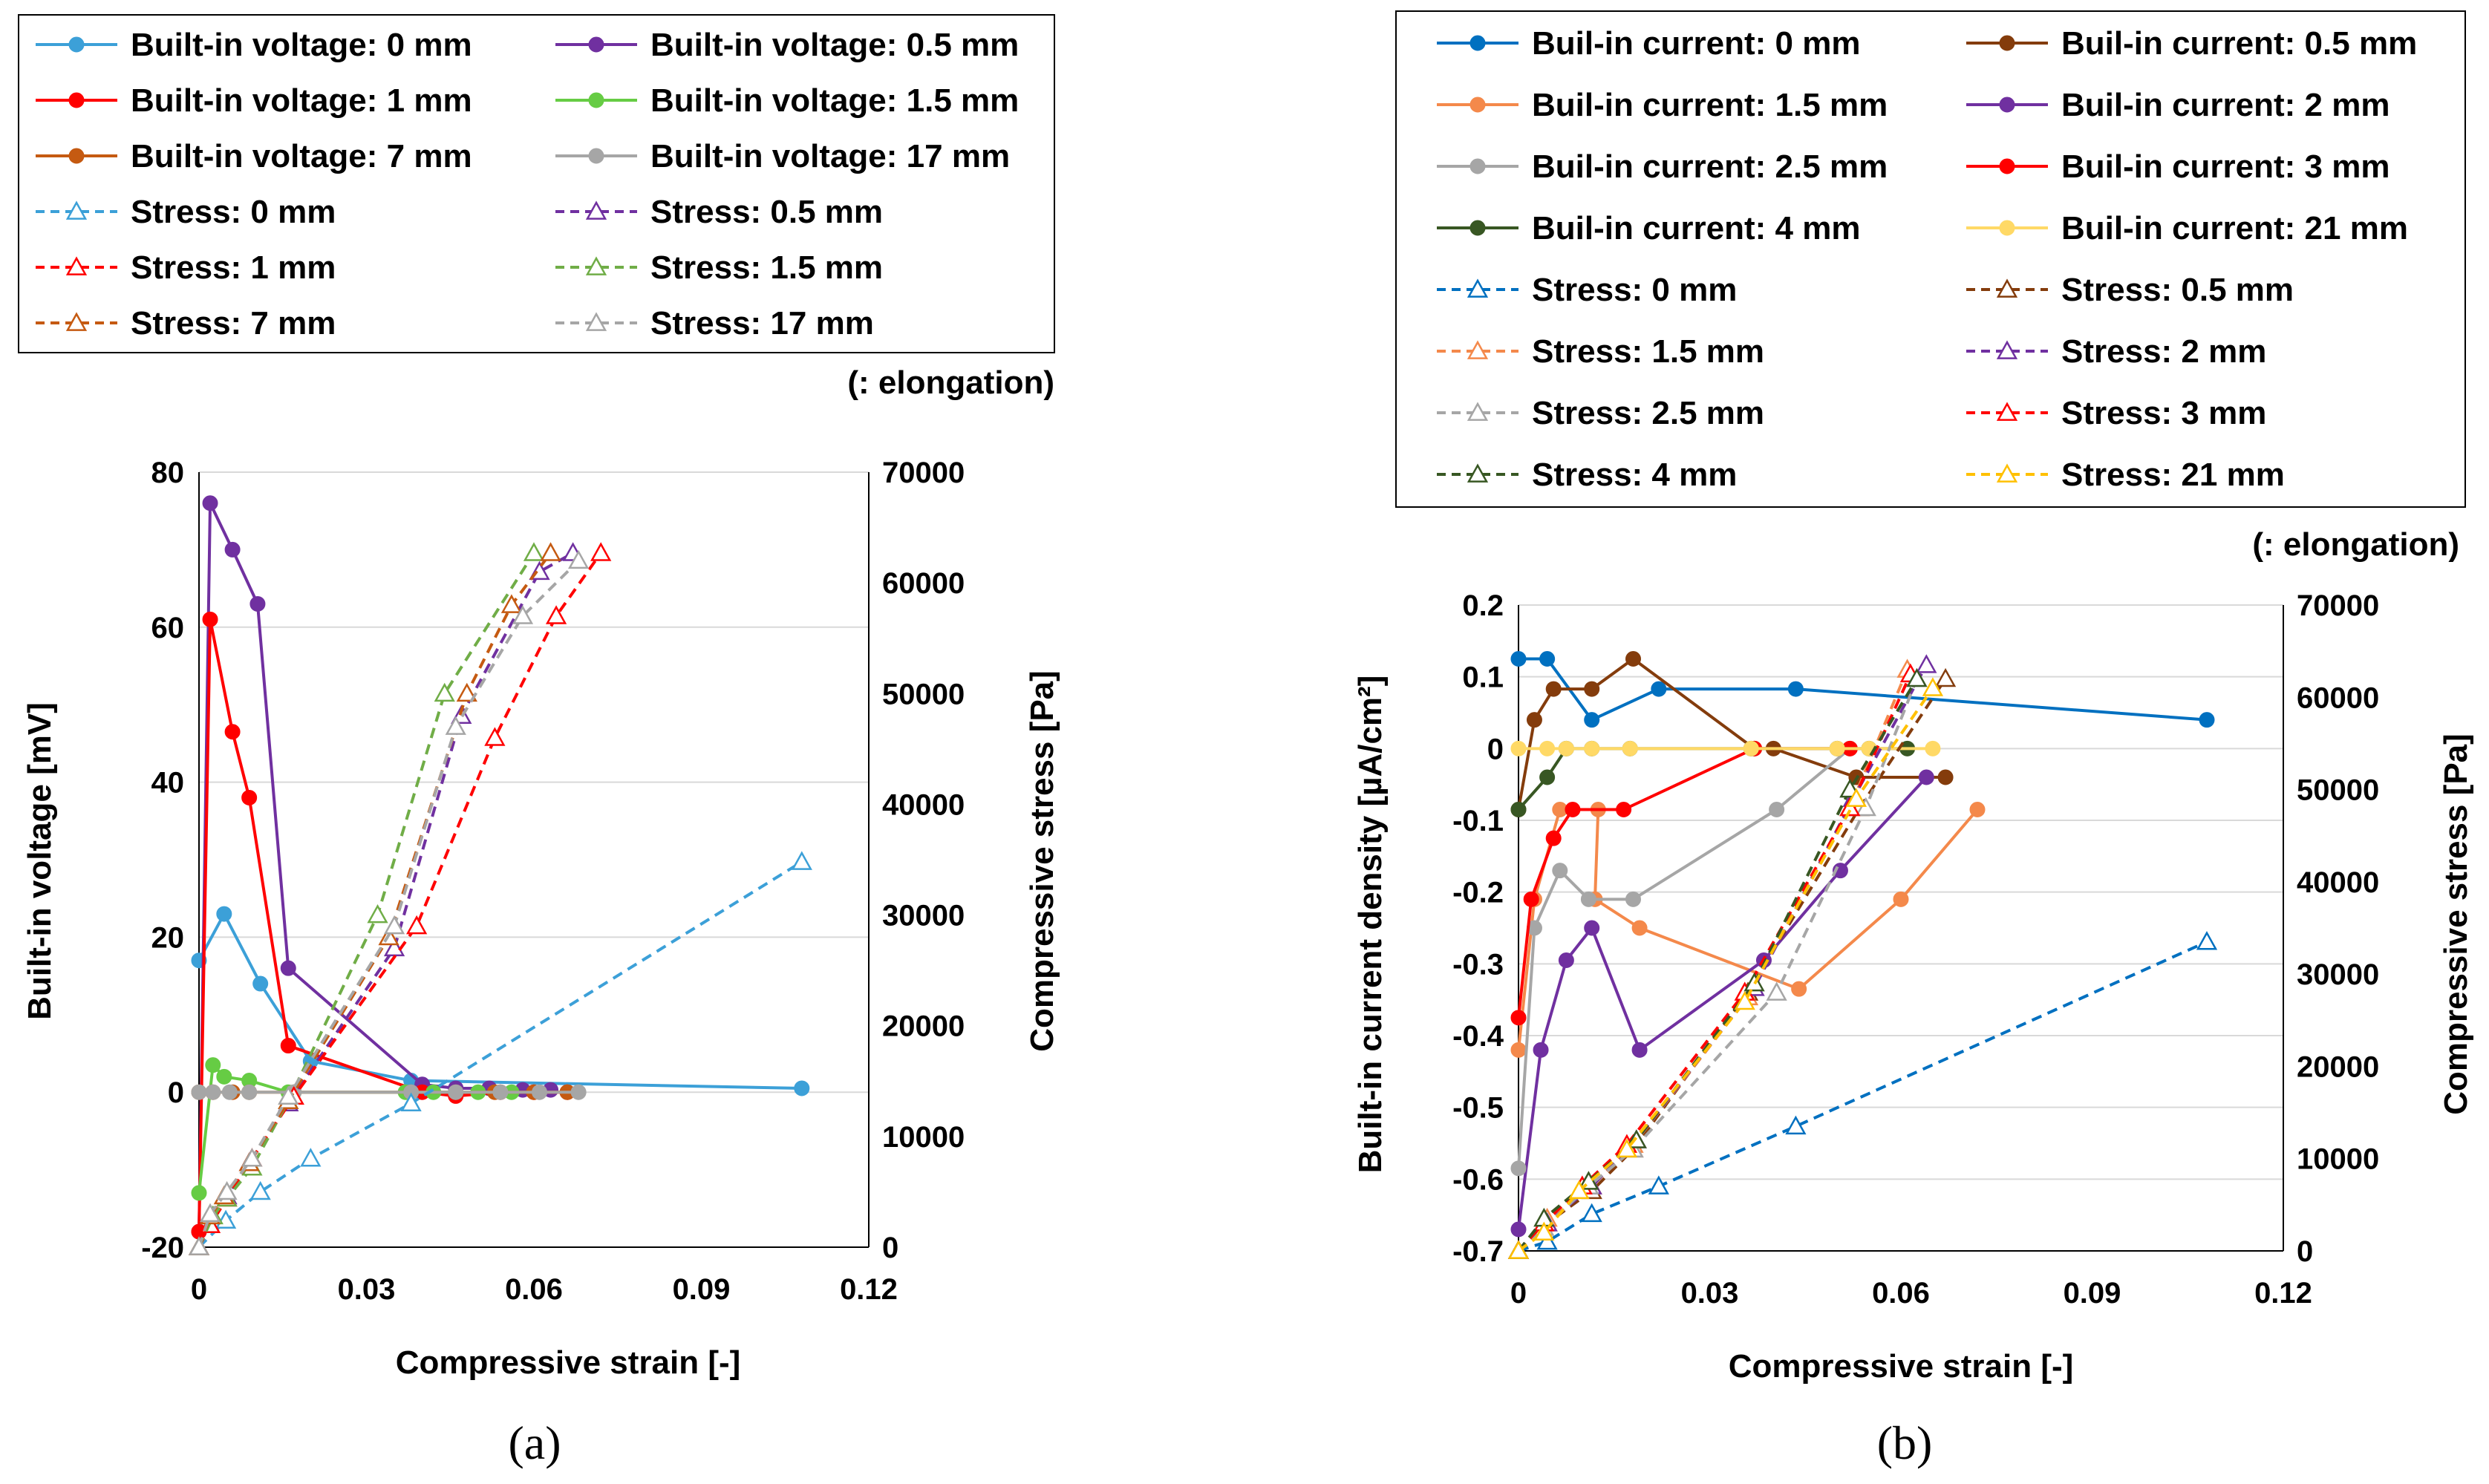 This screenshot has width=2489, height=1484. Describe the element at coordinates (168, 473) in the screenshot. I see `y-tick-label: 80` at that location.